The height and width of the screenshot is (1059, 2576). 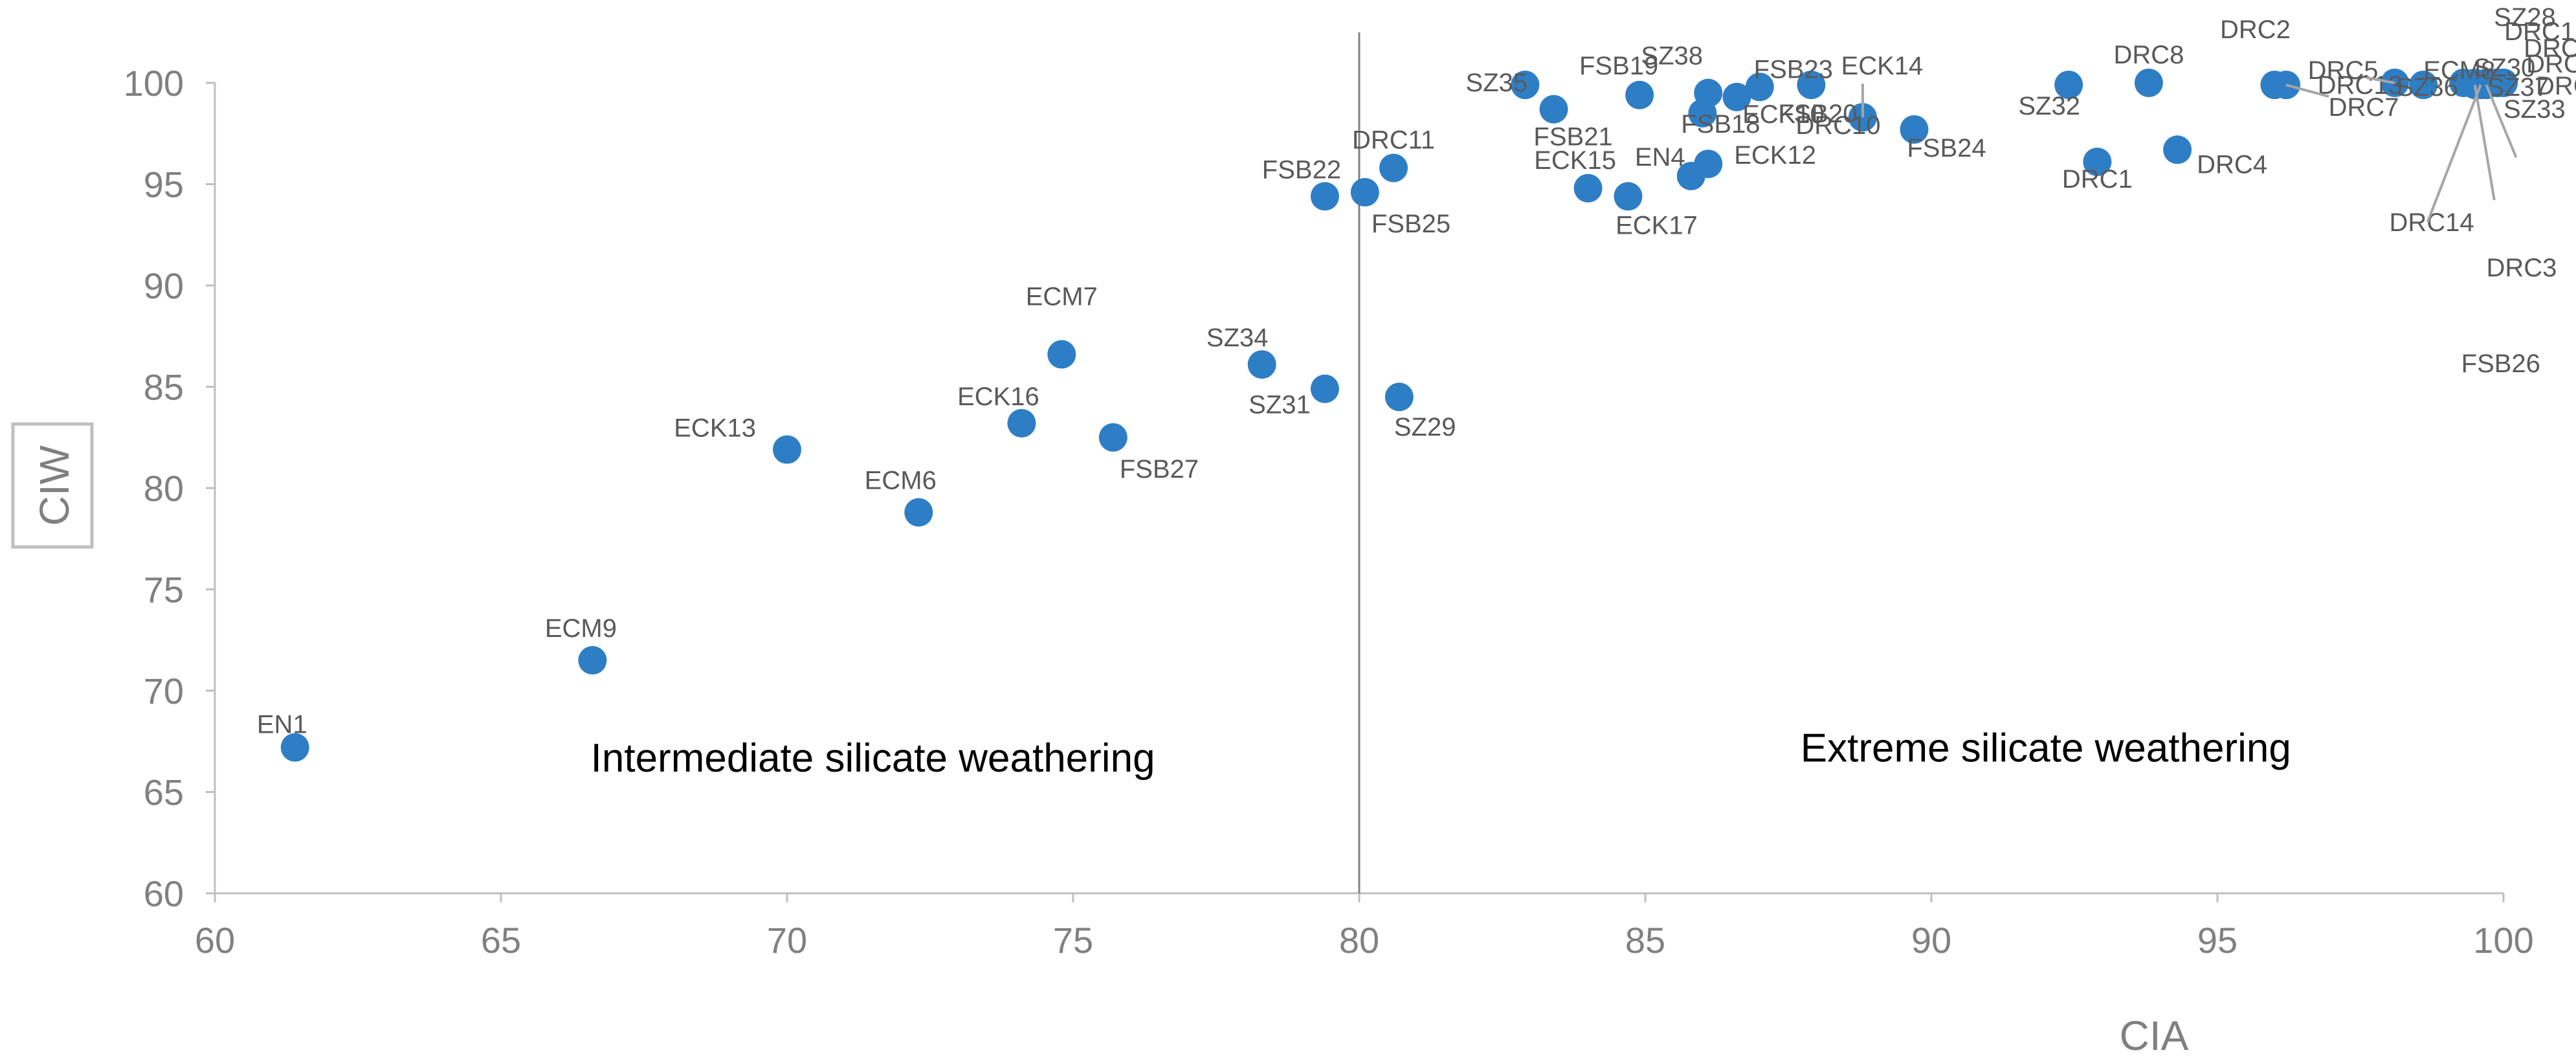 I want to click on data-label: DRC15, so click(x=2540, y=31).